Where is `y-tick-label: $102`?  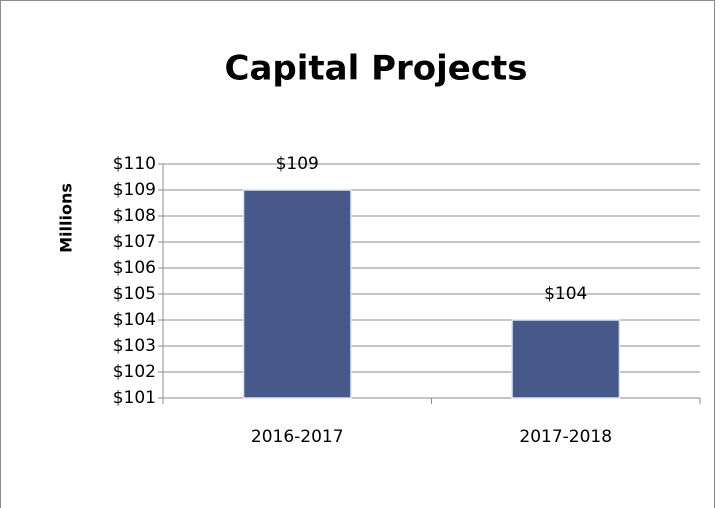
y-tick-label: $102 is located at coordinates (134, 372).